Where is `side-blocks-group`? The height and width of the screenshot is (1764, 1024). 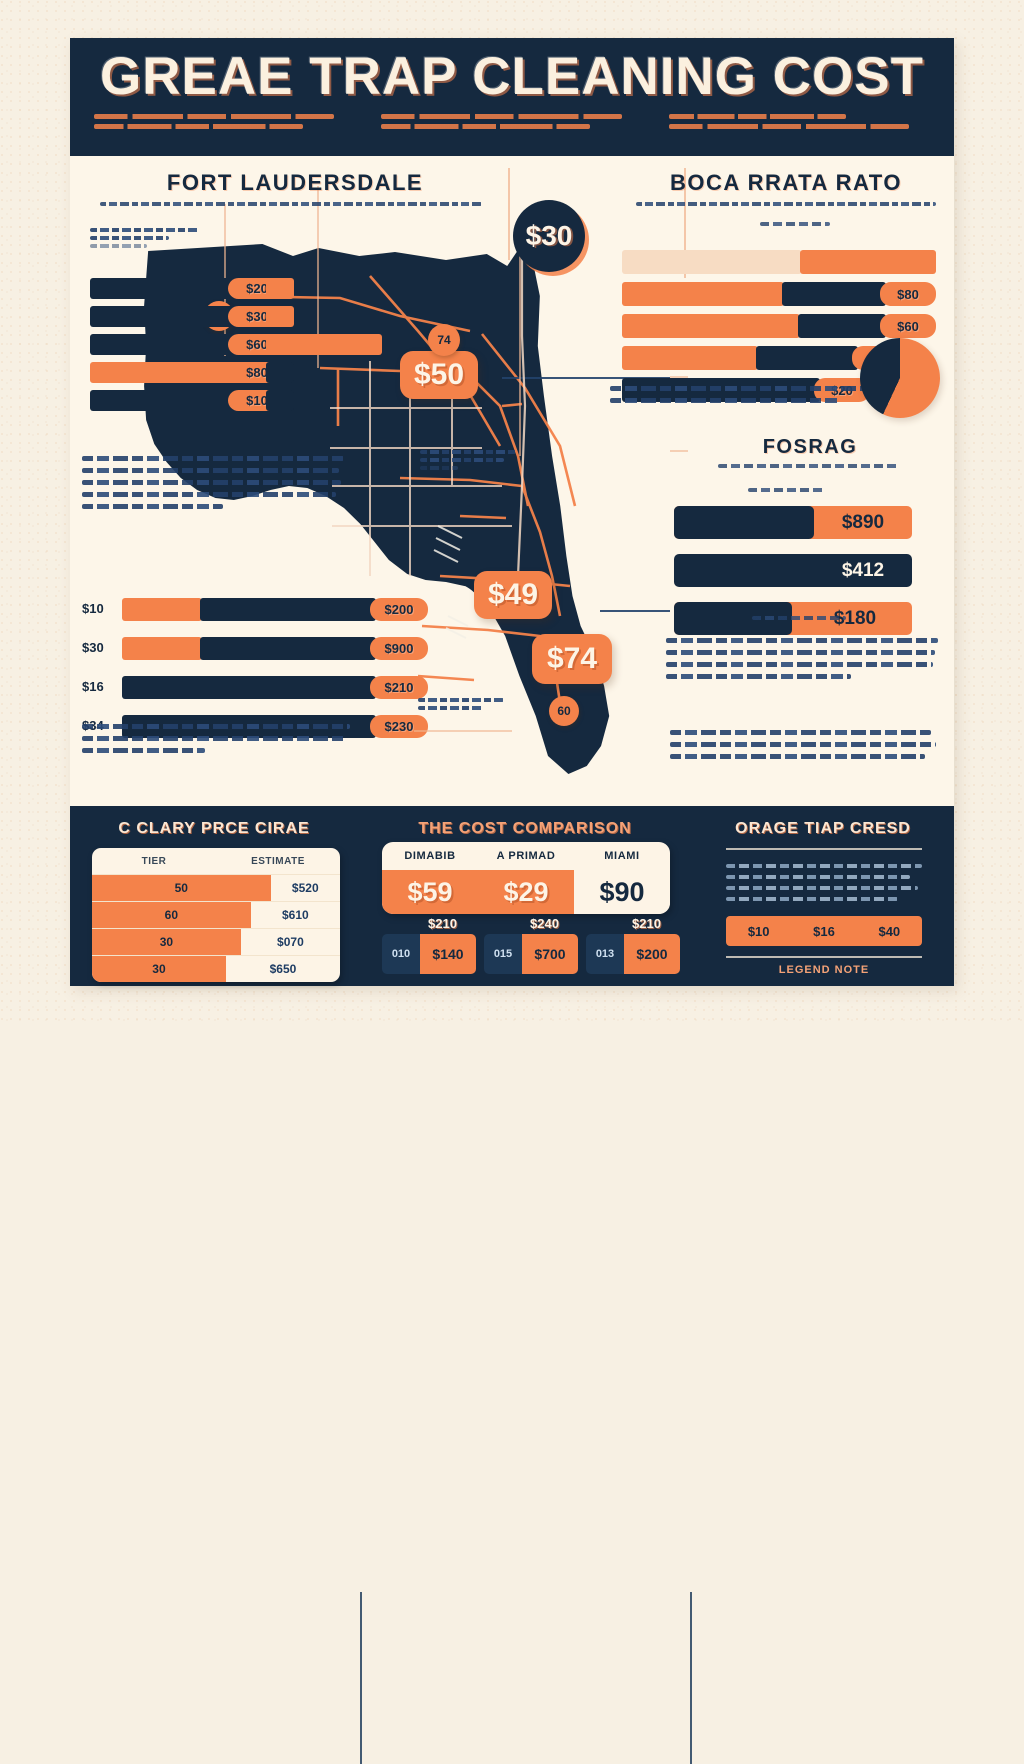 side-blocks-group is located at coordinates (334, 348).